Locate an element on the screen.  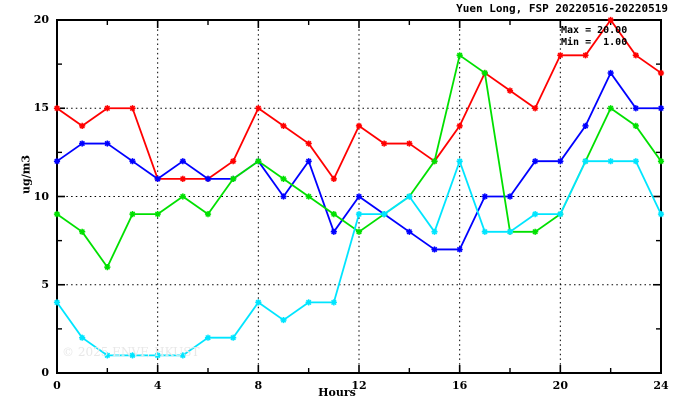
x-tick-label: 8 is located at coordinates (258, 385).